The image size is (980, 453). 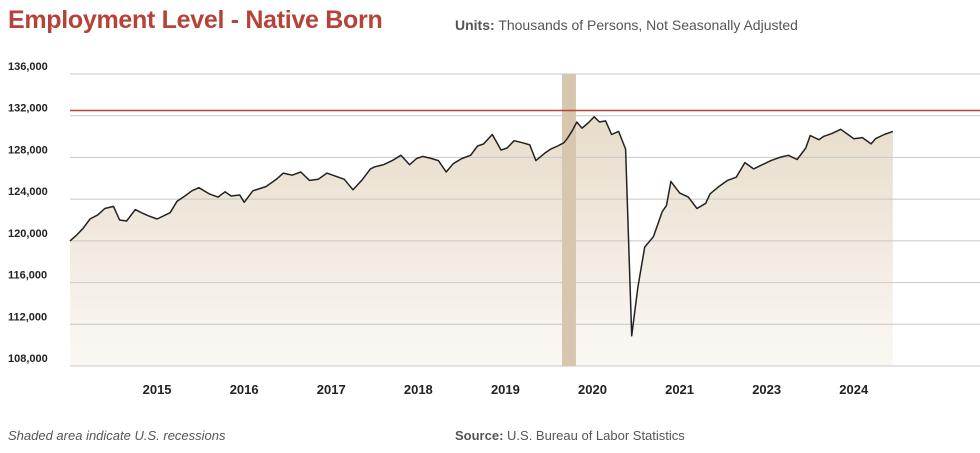 What do you see at coordinates (244, 389) in the screenshot?
I see `x-tick-label: 2016` at bounding box center [244, 389].